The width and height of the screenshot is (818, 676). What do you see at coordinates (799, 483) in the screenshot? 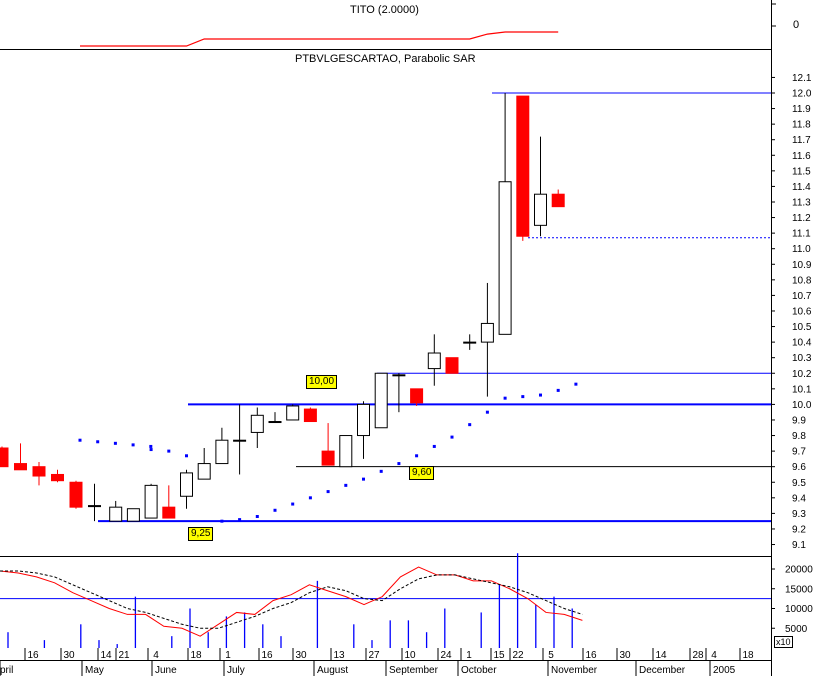
I see `price-axis-tick-label: 9.5` at bounding box center [799, 483].